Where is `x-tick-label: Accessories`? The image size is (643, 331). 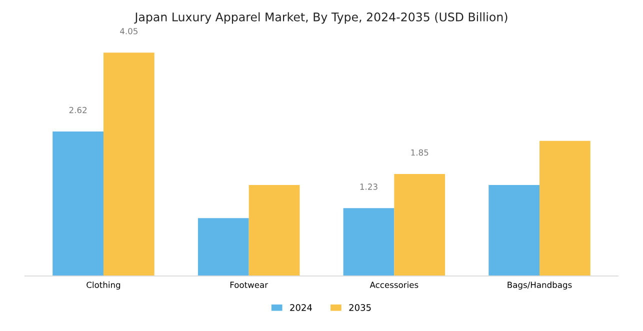
x-tick-label: Accessories is located at coordinates (394, 285).